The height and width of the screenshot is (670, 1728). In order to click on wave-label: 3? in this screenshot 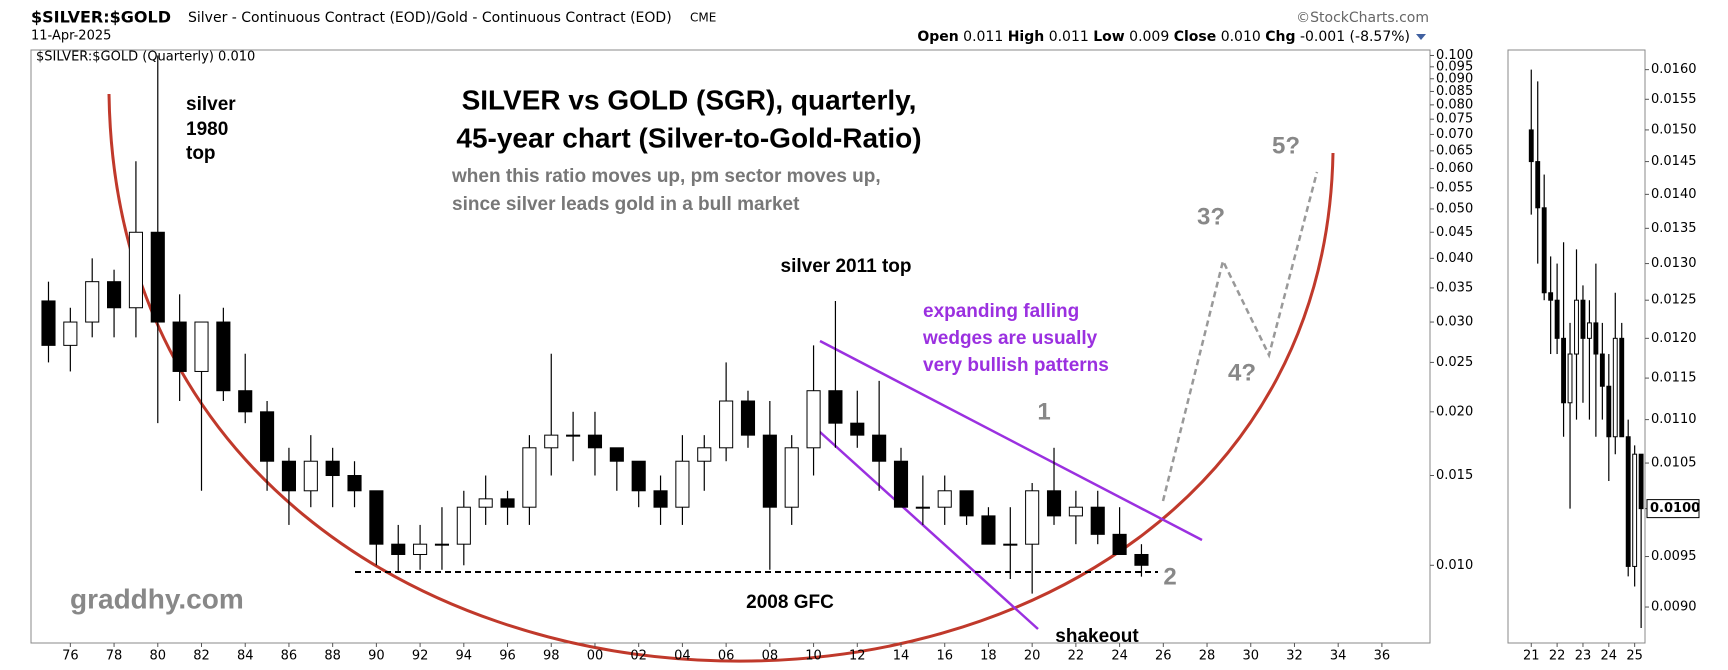, I will do `click(1211, 216)`.